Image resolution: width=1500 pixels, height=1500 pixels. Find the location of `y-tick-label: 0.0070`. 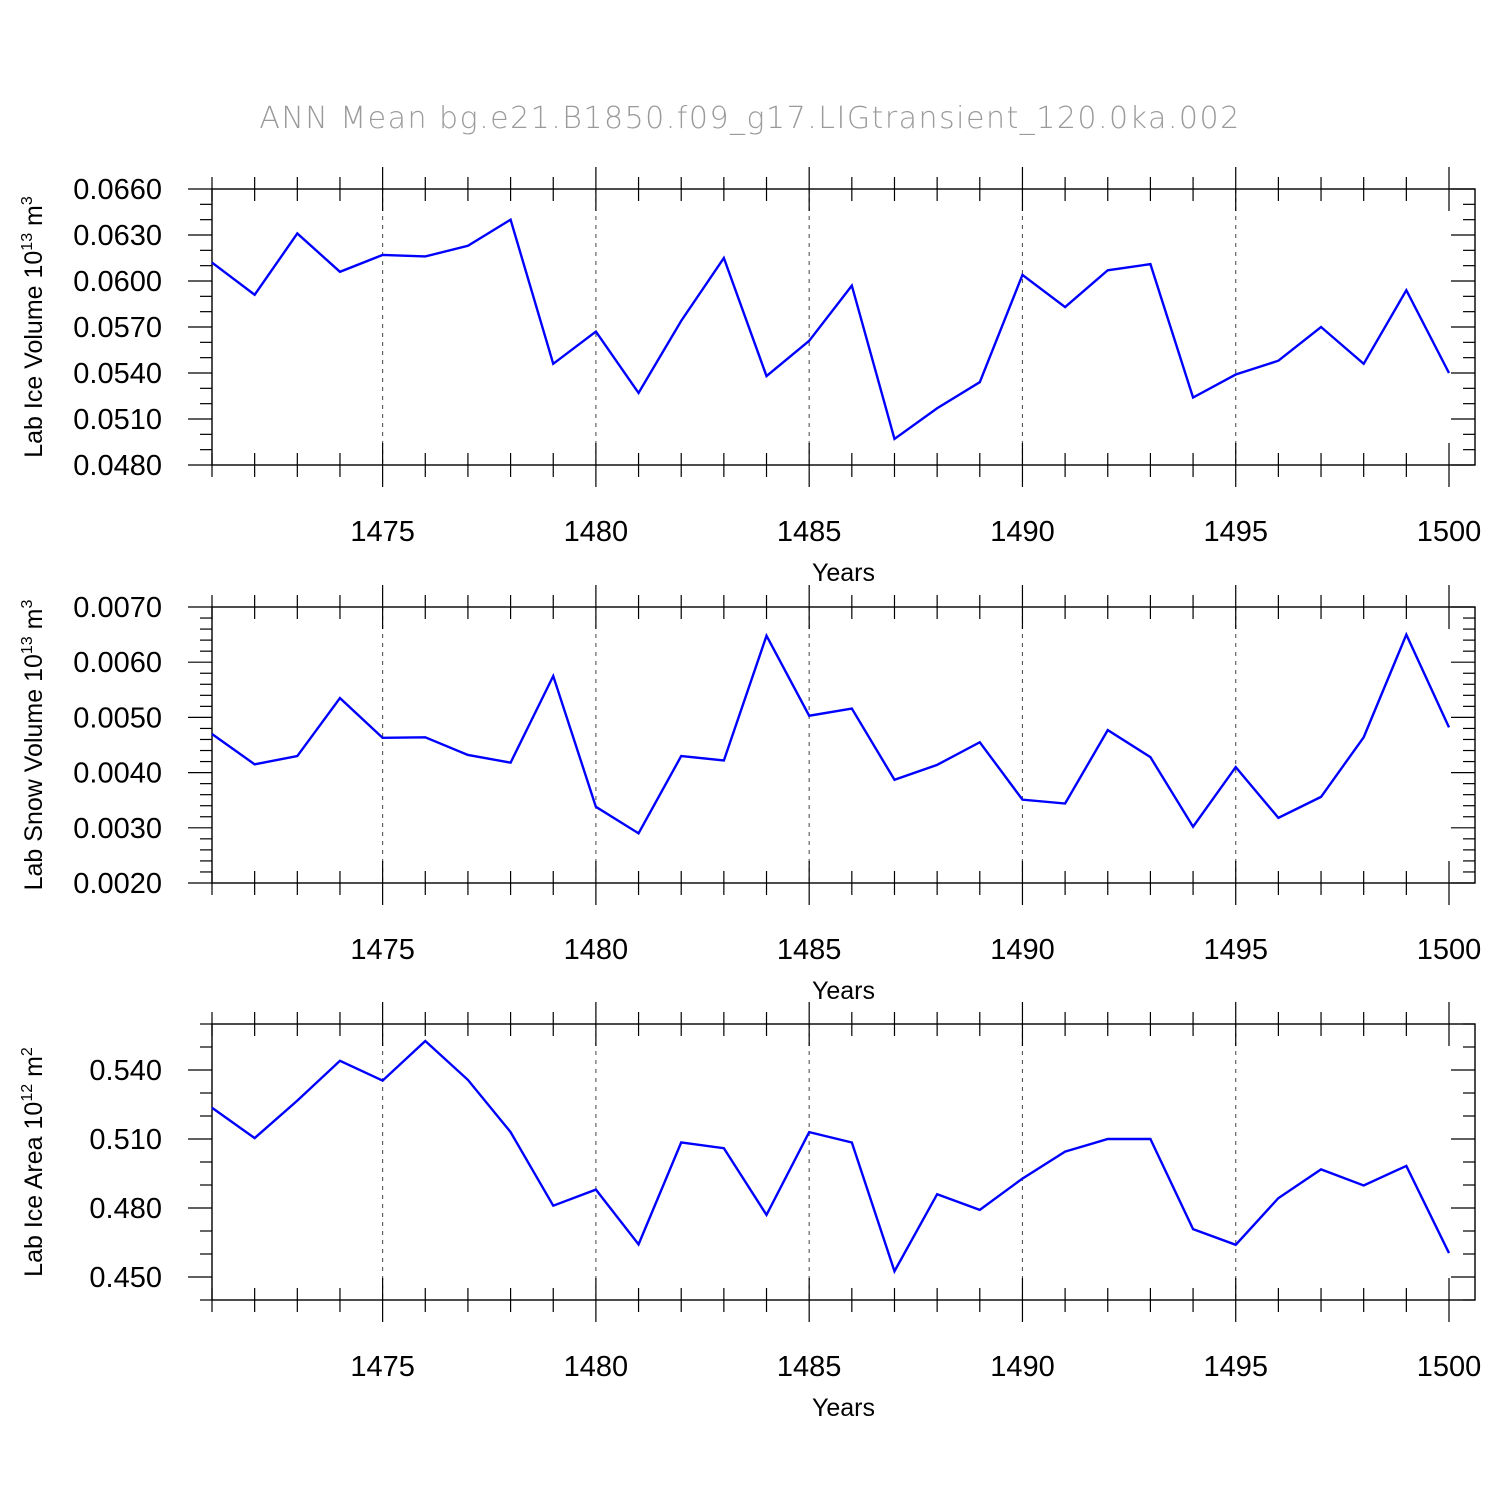

y-tick-label: 0.0070 is located at coordinates (117, 608).